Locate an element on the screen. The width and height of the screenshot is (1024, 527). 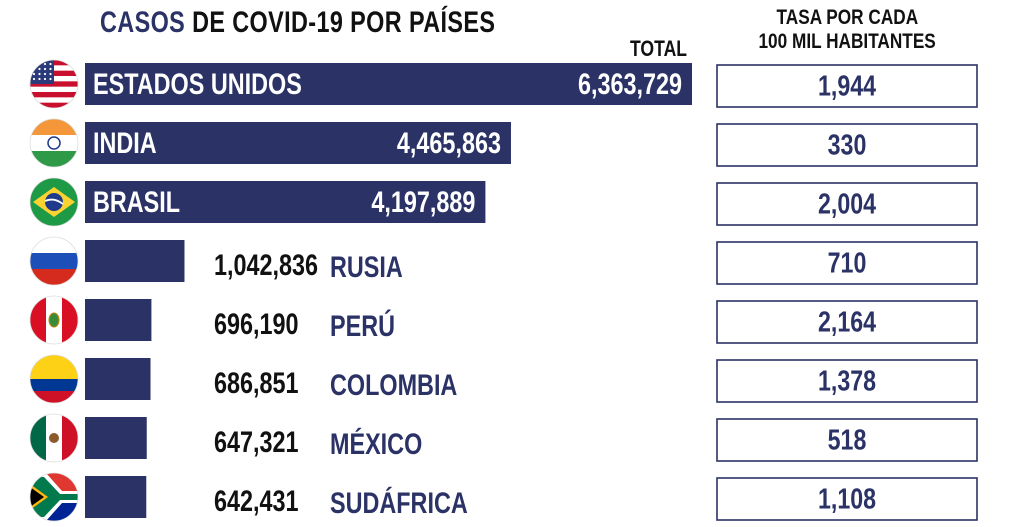
rate-value-label: 330 is located at coordinates (847, 144).